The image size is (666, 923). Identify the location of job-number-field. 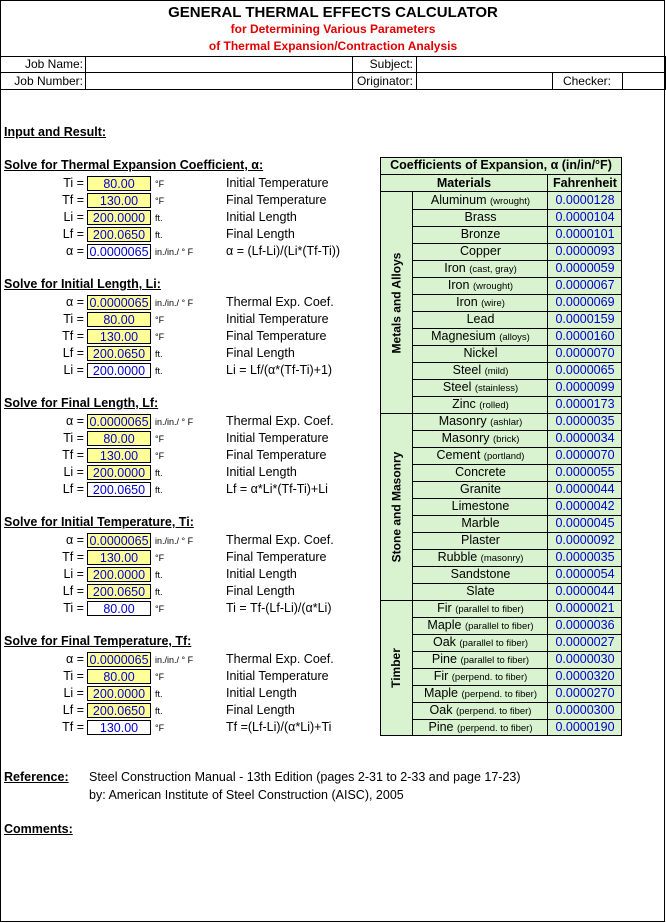
(218, 81).